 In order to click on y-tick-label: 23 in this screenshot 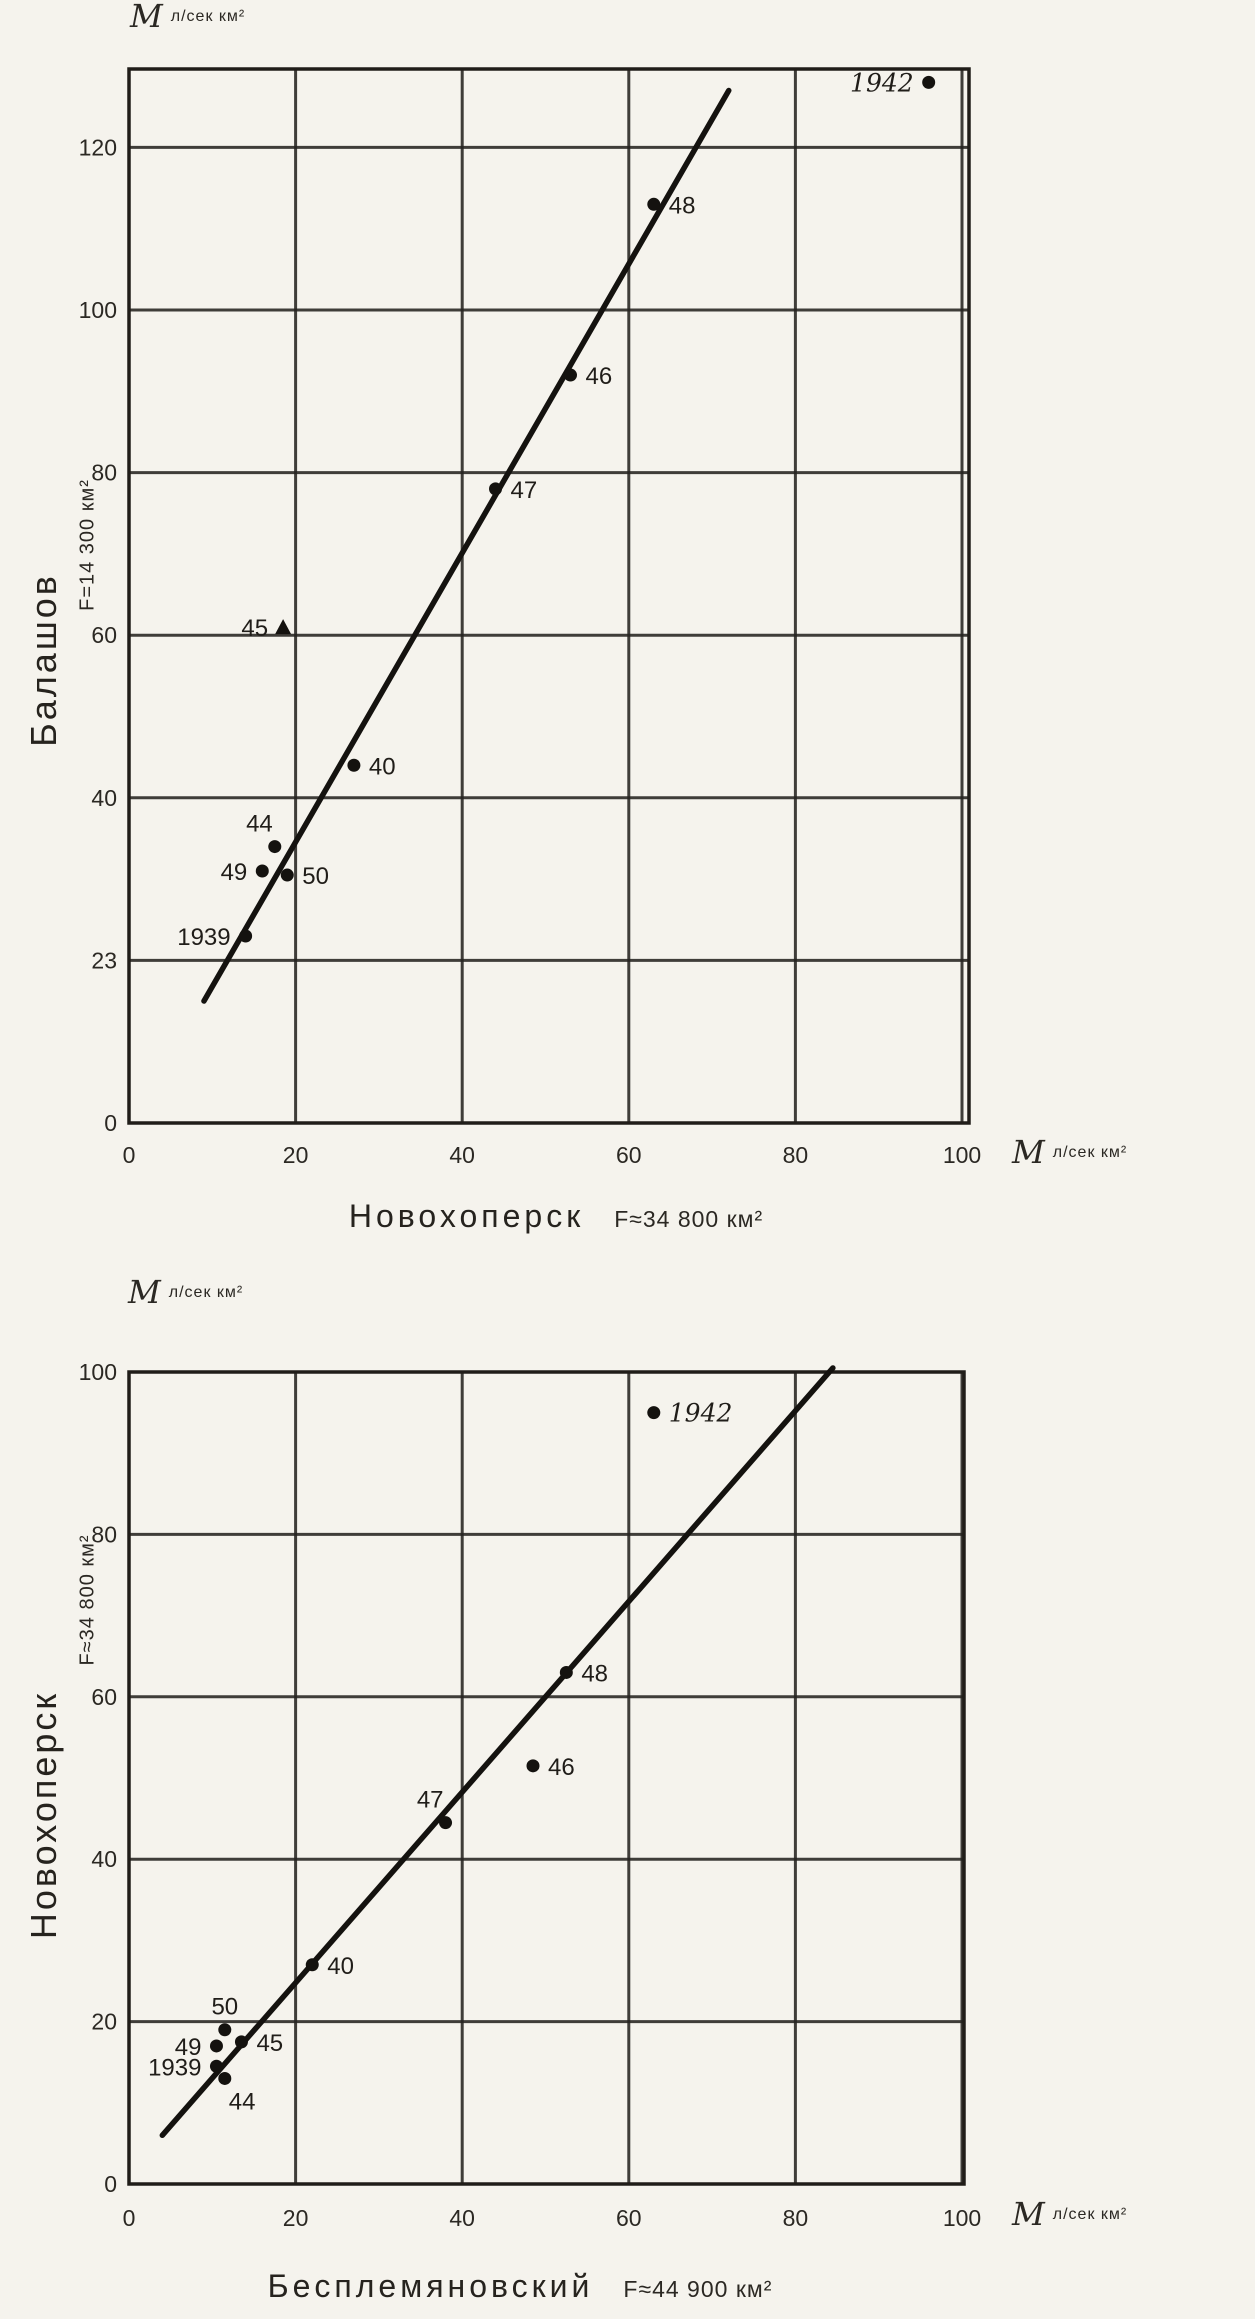, I will do `click(104, 960)`.